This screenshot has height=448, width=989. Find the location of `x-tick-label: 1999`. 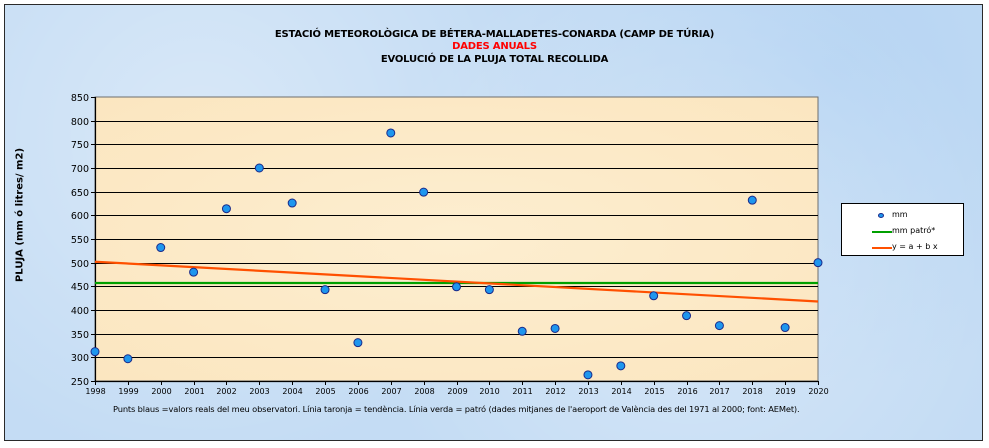

x-tick-label: 1999 is located at coordinates (128, 391).